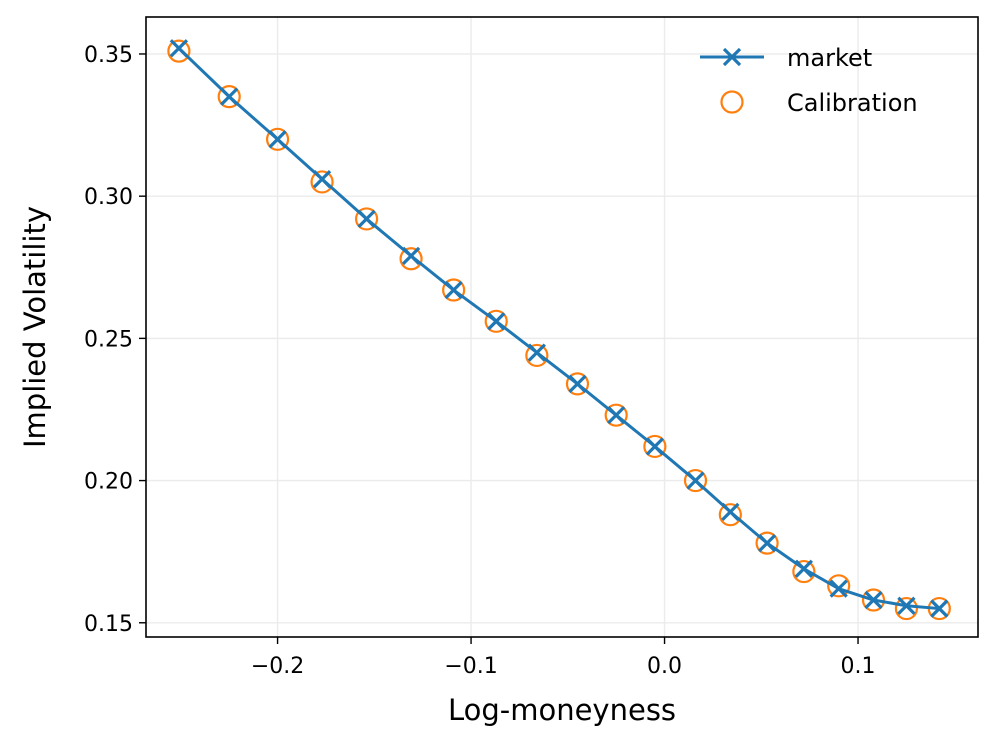  Describe the element at coordinates (562, 710) in the screenshot. I see `x-axis-label: Log-moneyness` at that location.